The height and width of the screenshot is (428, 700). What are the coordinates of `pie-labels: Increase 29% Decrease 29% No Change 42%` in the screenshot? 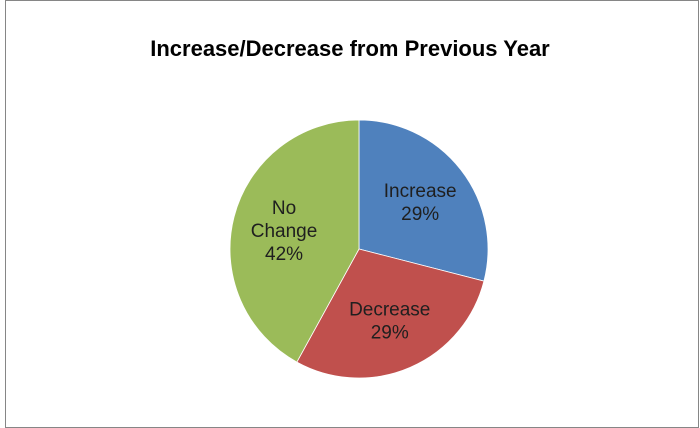 It's located at (354, 262).